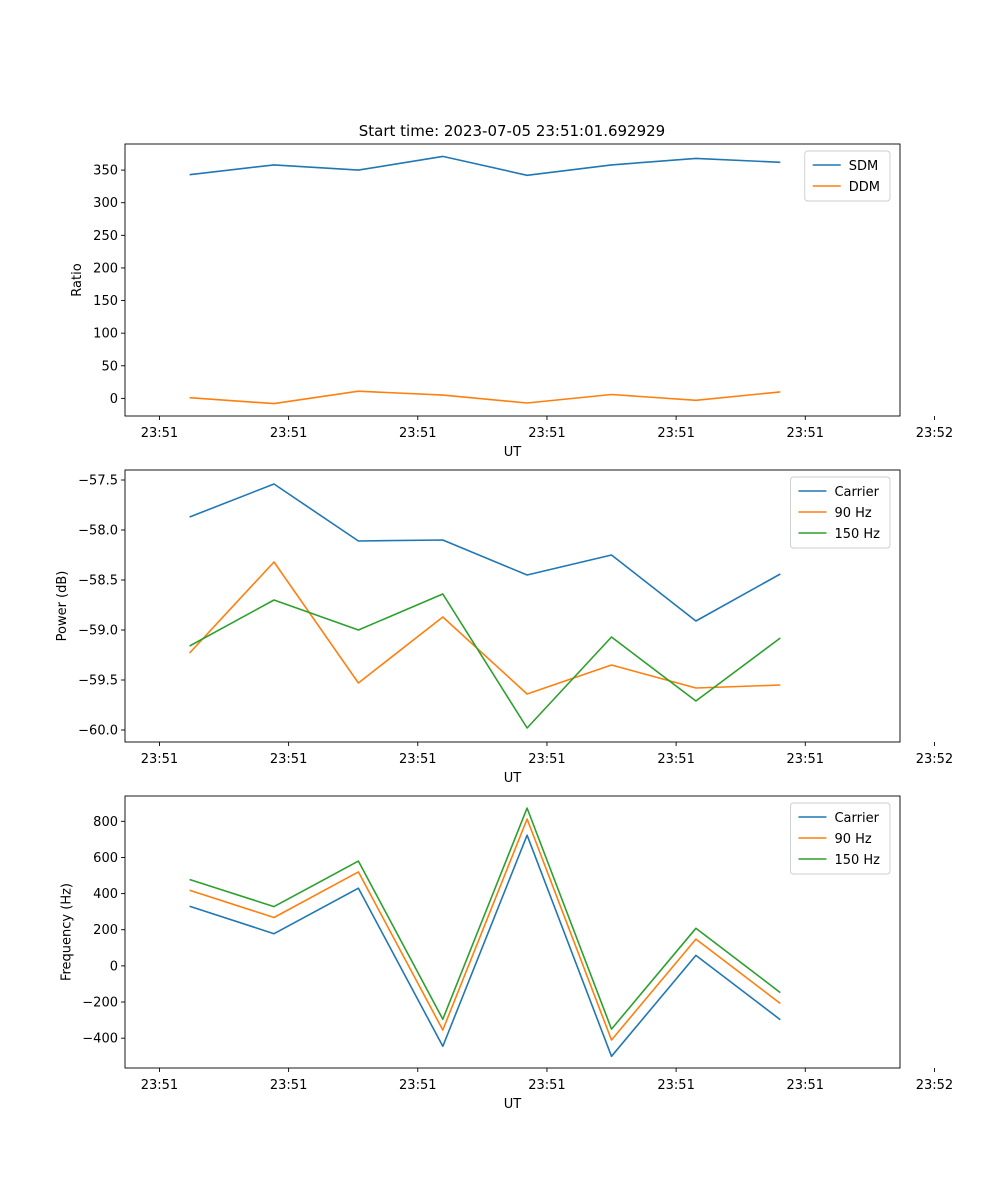 The height and width of the screenshot is (1200, 1000). What do you see at coordinates (98, 681) in the screenshot?
I see `y-tick-label: −59.5` at bounding box center [98, 681].